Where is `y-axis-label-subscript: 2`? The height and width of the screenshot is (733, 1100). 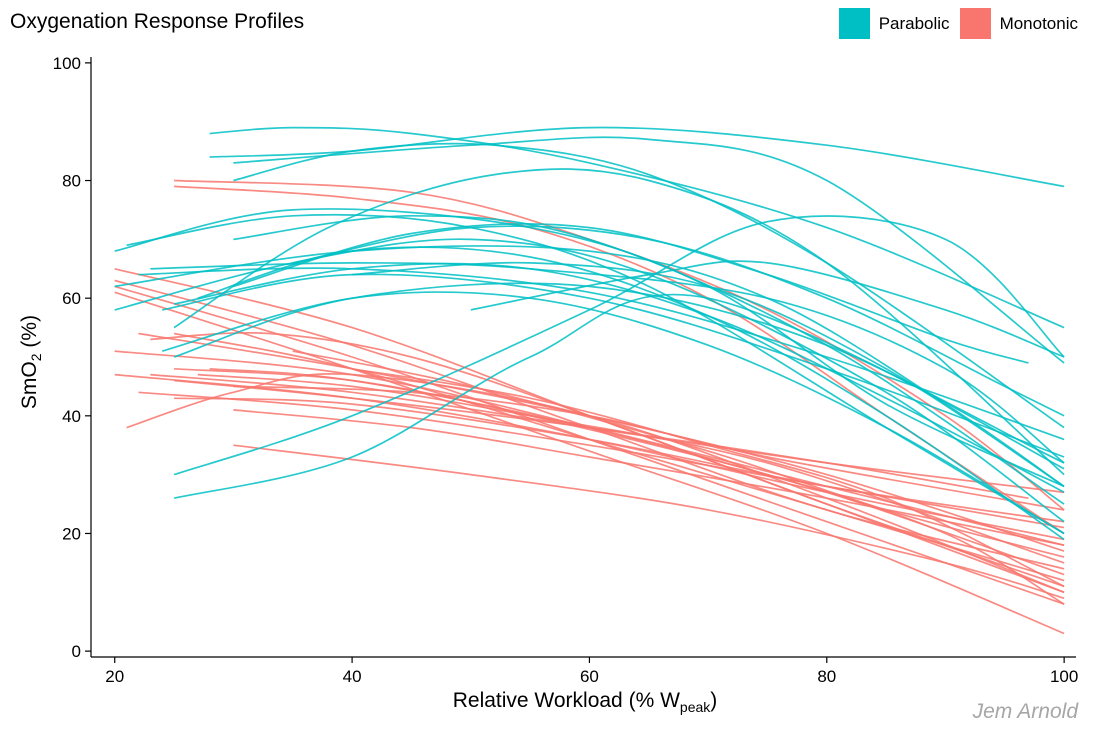 y-axis-label-subscript: 2 is located at coordinates (36, 357).